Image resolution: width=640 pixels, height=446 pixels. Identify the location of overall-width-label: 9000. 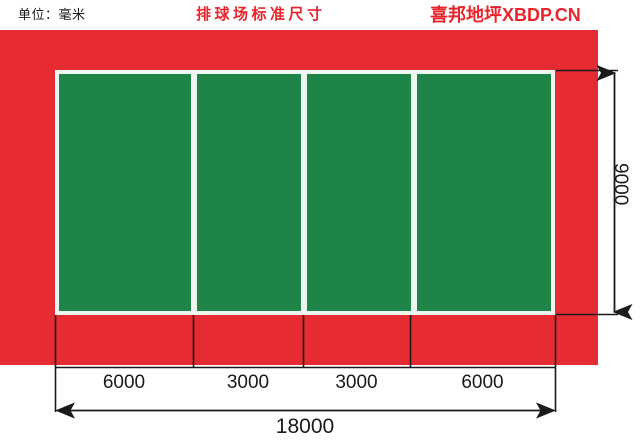
(620, 184).